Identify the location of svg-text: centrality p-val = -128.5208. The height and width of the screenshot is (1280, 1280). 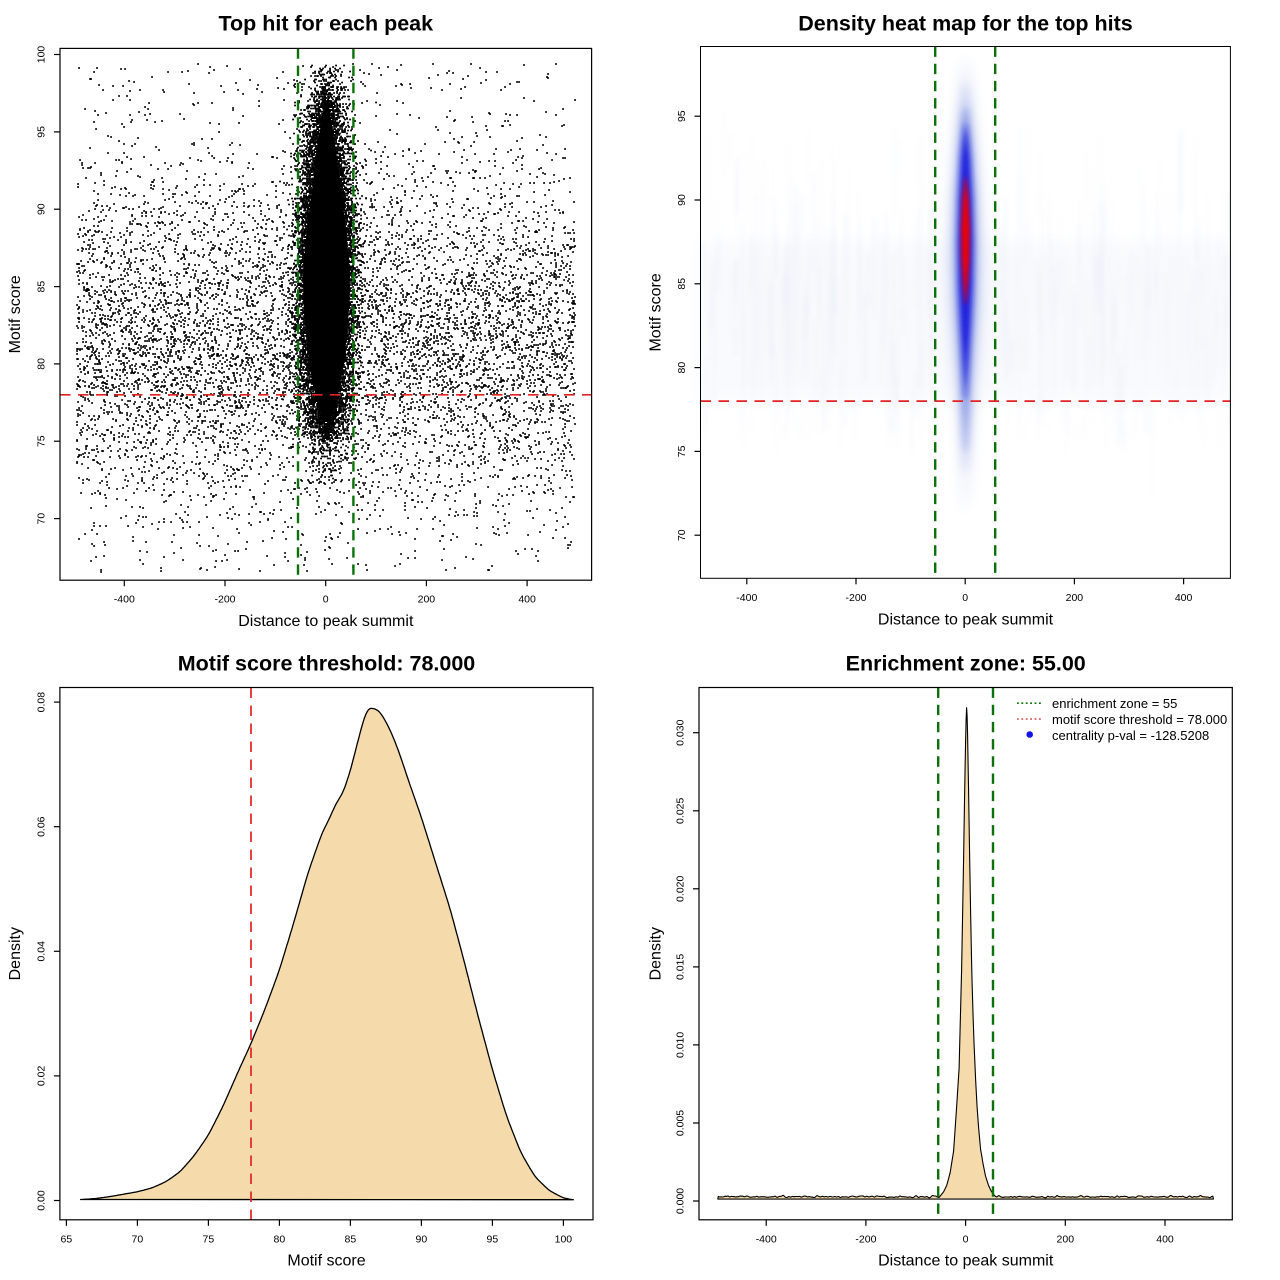
(1130, 735).